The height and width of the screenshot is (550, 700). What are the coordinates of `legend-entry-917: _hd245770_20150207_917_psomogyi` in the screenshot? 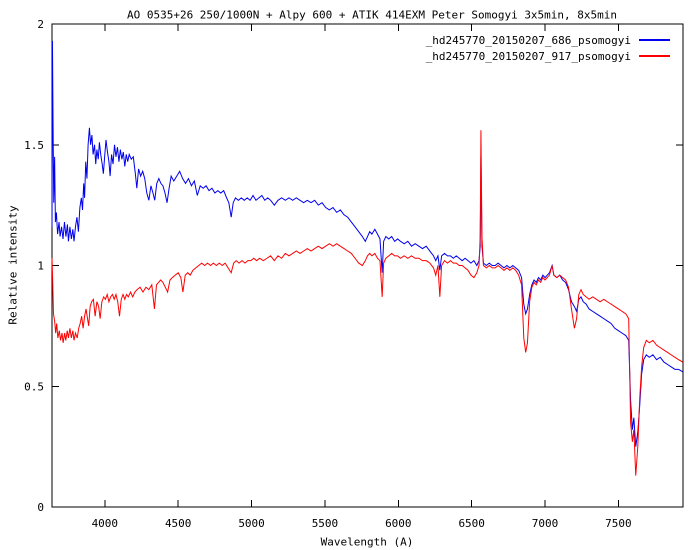 It's located at (548, 56).